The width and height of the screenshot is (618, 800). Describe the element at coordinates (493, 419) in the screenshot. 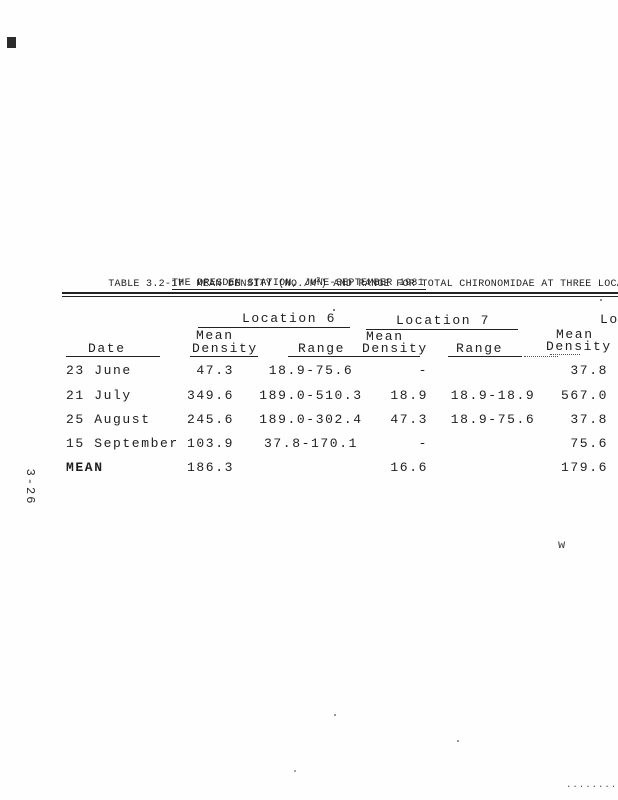

I see `loc7-range-cell: 18.9-75.6` at that location.